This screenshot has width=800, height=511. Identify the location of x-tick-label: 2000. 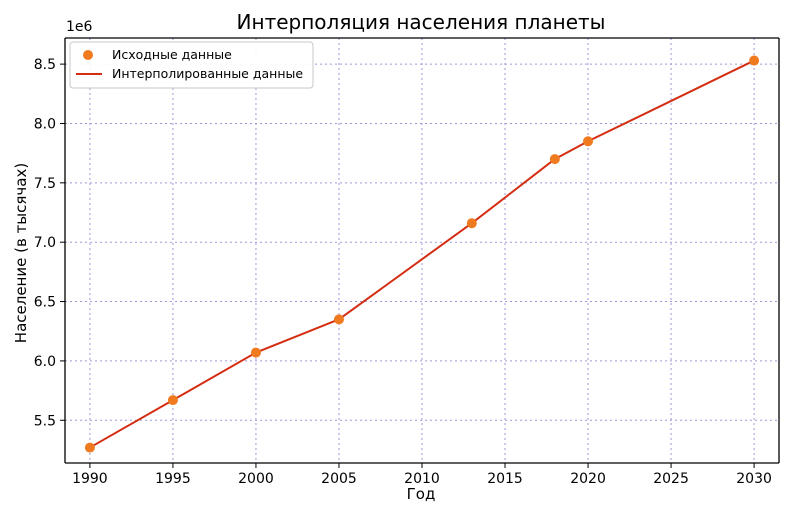
(256, 479).